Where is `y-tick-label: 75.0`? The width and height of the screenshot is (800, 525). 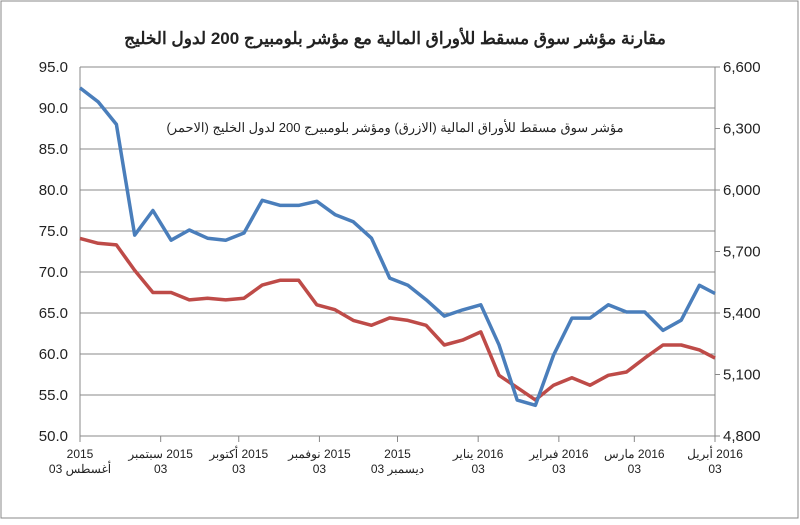
y-tick-label: 75.0 is located at coordinates (53, 231).